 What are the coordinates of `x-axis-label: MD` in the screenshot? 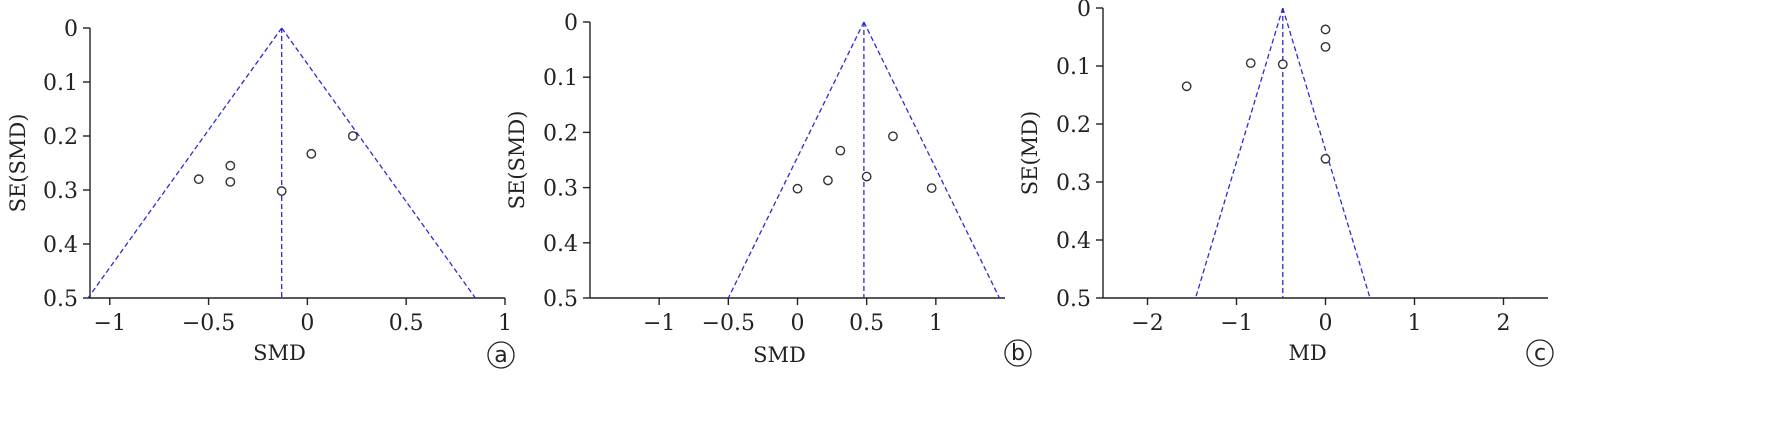 It's located at (1307, 353).